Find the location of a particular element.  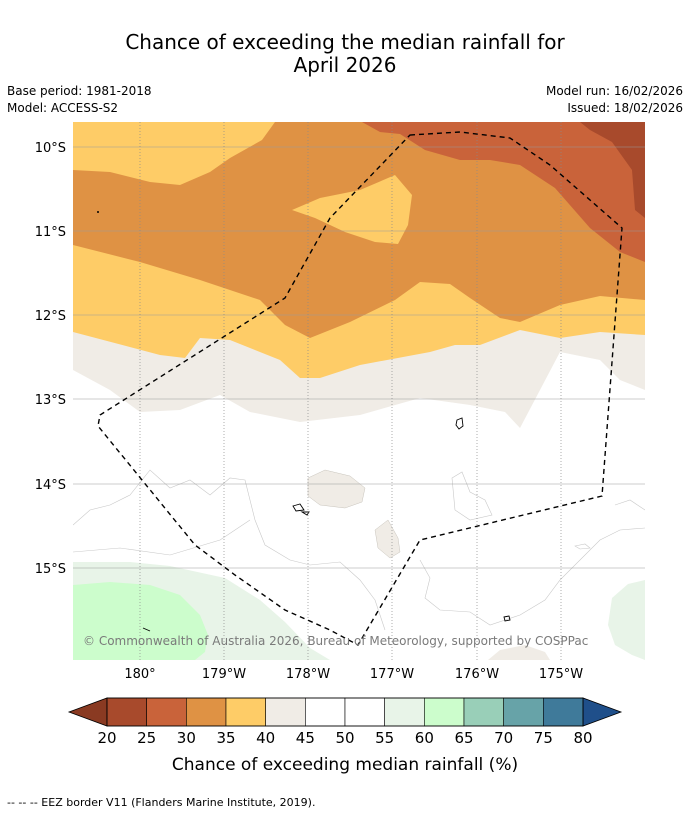

meta-right: Model run: 16/02/2026 Issued: 18/02/2026 is located at coordinates (614, 100).